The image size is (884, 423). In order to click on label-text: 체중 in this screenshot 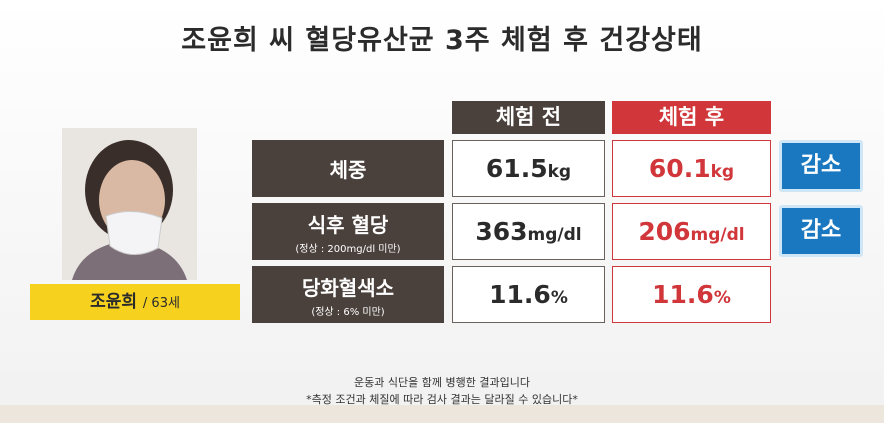, I will do `click(348, 170)`.